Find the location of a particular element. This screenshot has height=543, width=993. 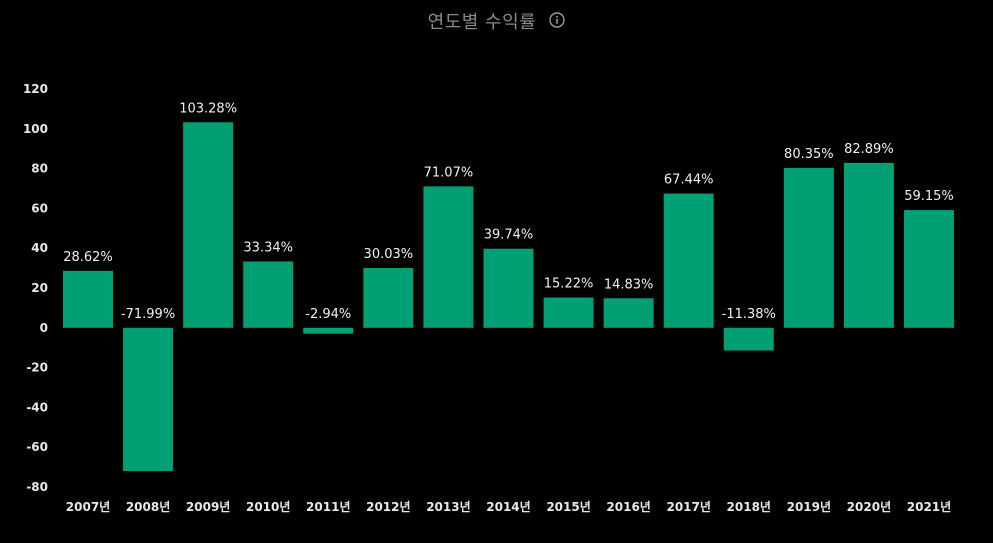

data-label: 39.74% is located at coordinates (509, 235).